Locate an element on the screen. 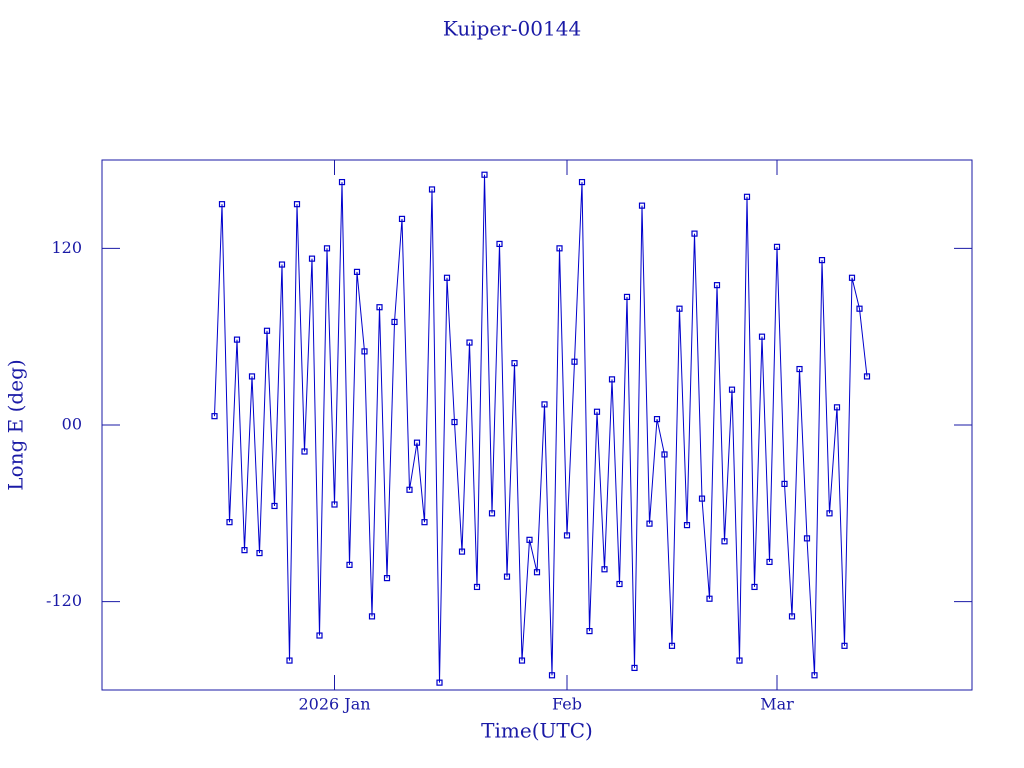 The width and height of the screenshot is (1024, 768). x-axis-label: Time(UTC) is located at coordinates (537, 731).